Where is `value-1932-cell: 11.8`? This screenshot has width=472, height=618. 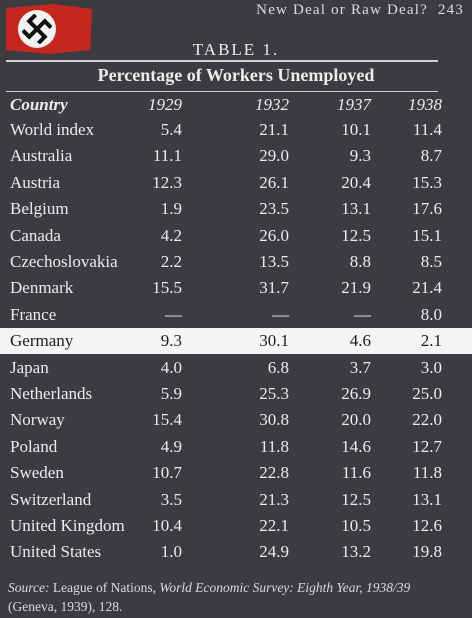 value-1932-cell: 11.8 is located at coordinates (274, 446).